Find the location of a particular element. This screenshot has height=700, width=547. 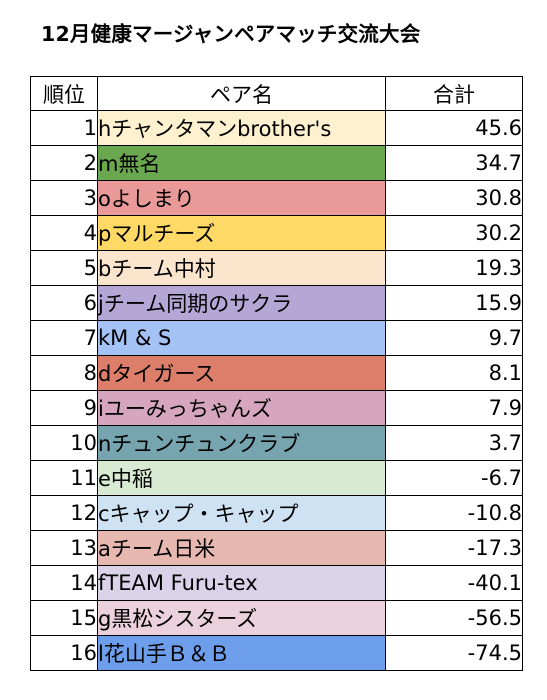

total-cell: 30.8 is located at coordinates (454, 198).